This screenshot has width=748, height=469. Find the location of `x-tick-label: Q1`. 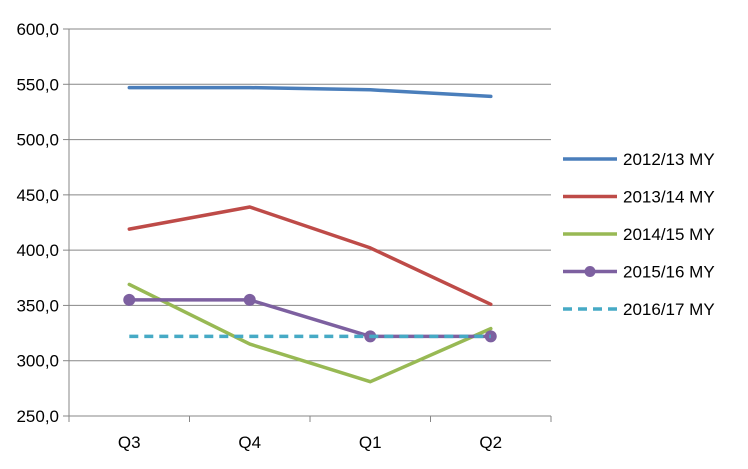

x-tick-label: Q1 is located at coordinates (370, 442).